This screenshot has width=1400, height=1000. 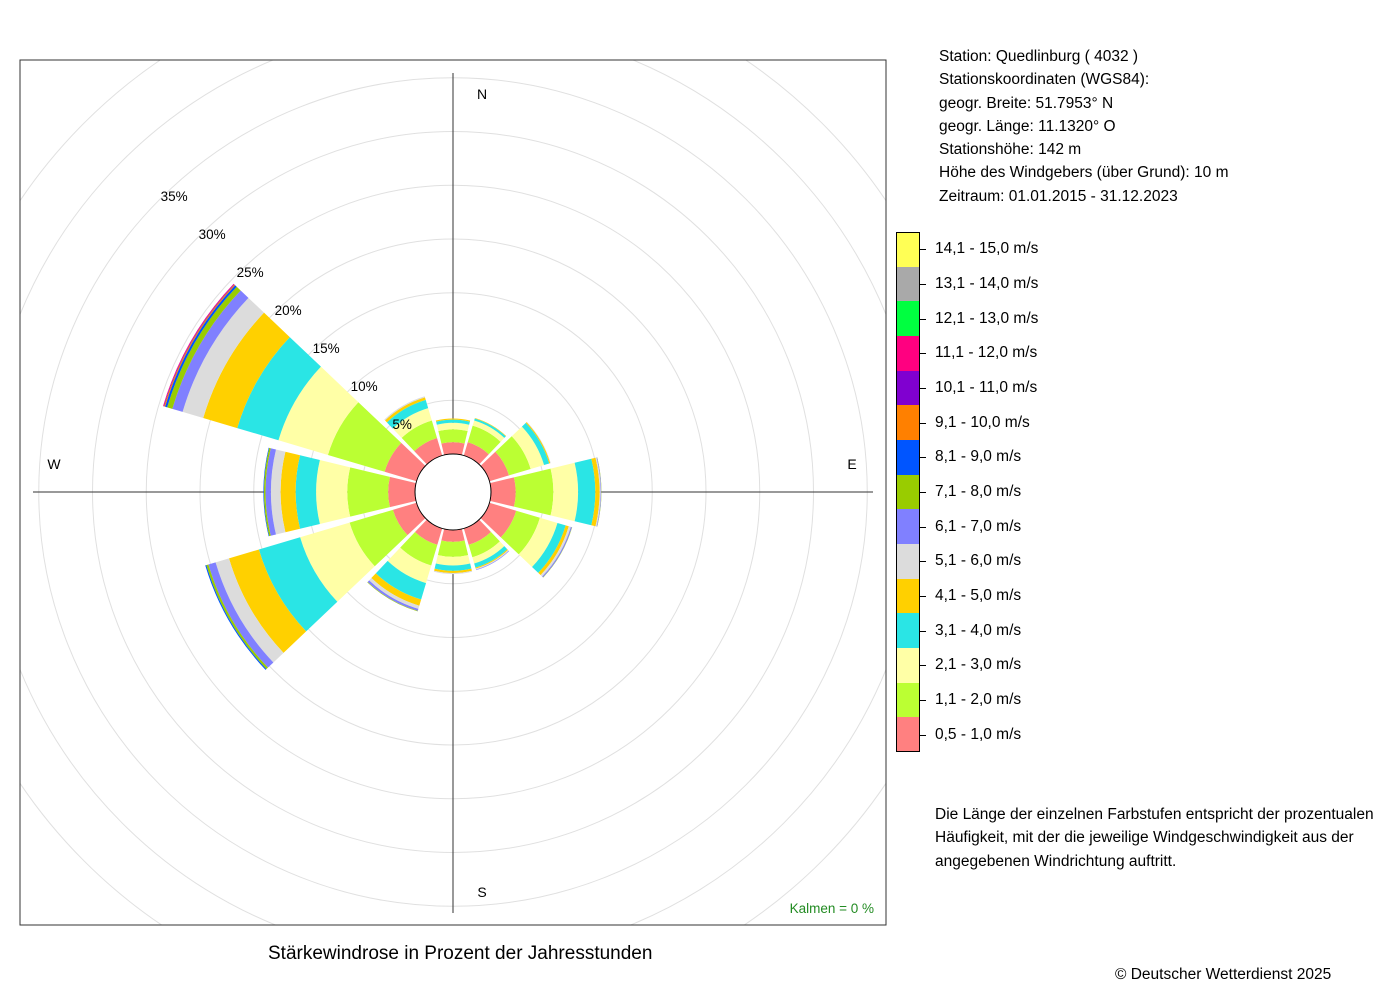 I want to click on ring-label: 35%, so click(x=174, y=196).